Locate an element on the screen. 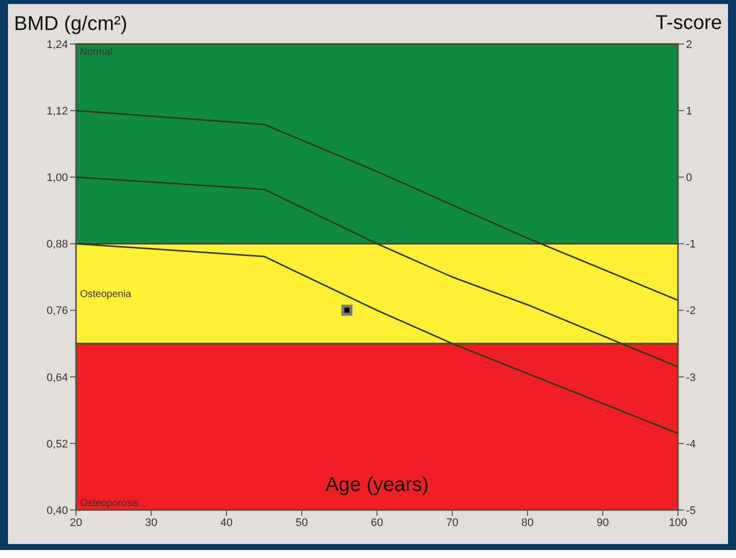 Image resolution: width=736 pixels, height=558 pixels. y2-axis-title: T-score is located at coordinates (688, 23).